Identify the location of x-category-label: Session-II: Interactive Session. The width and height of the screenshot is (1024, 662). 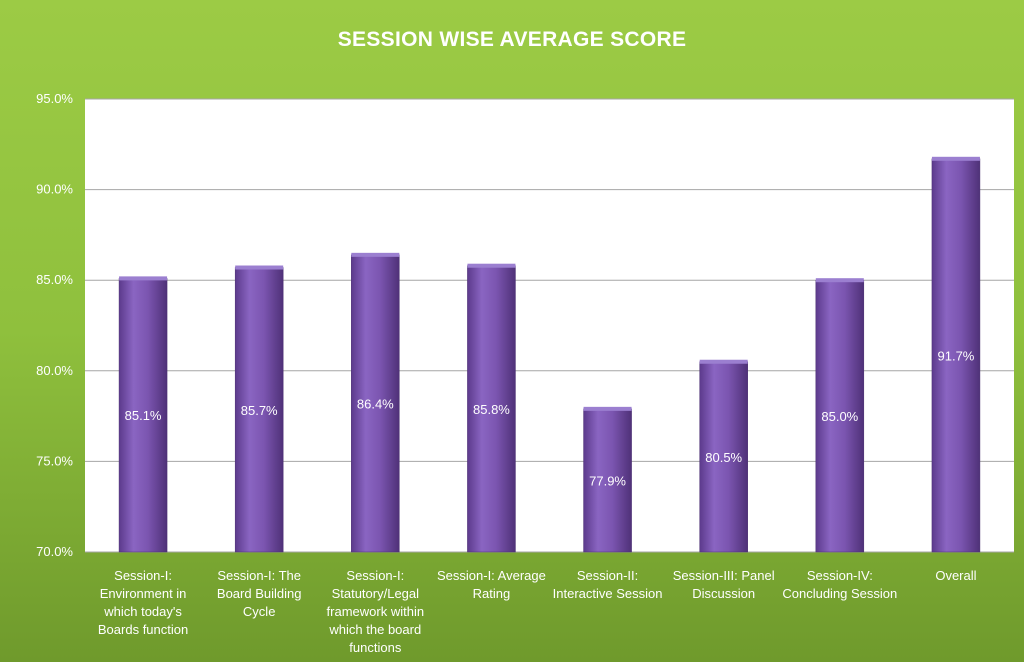
(608, 584).